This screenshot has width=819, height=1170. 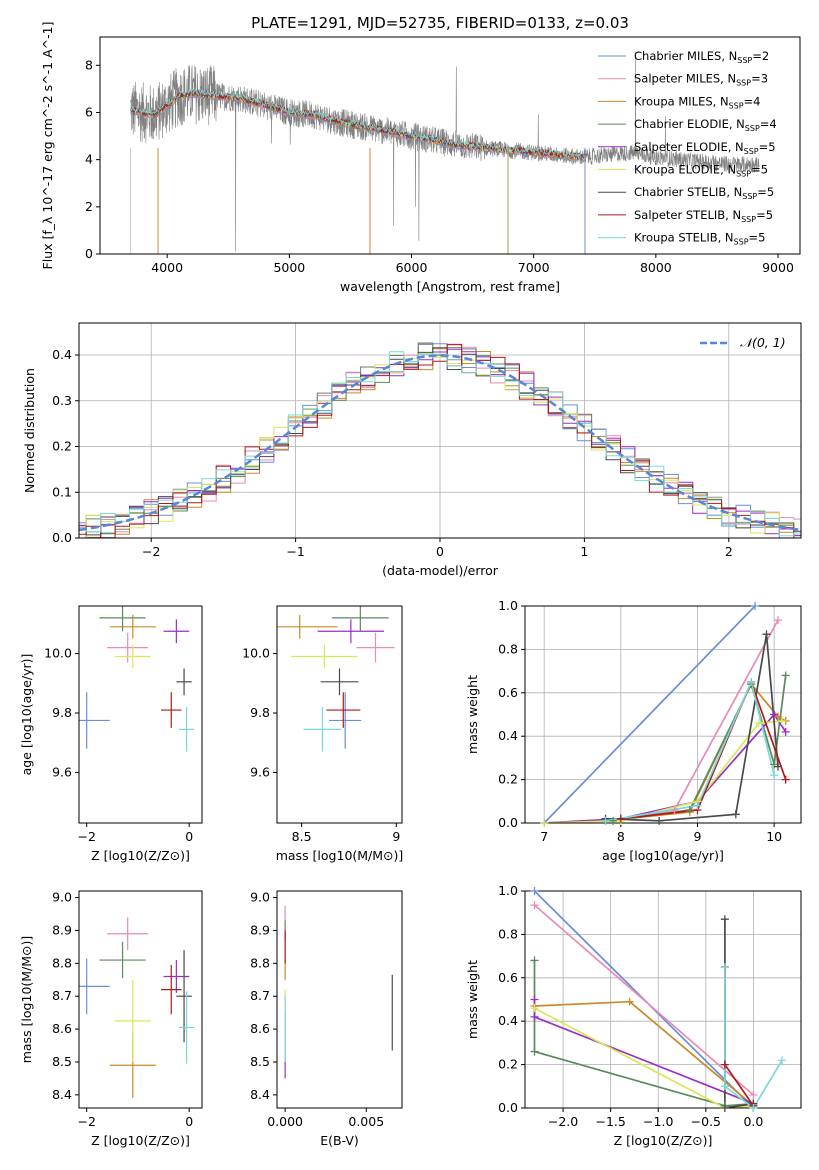 What do you see at coordinates (656, 267) in the screenshot?
I see `x-tick-label: 8000` at bounding box center [656, 267].